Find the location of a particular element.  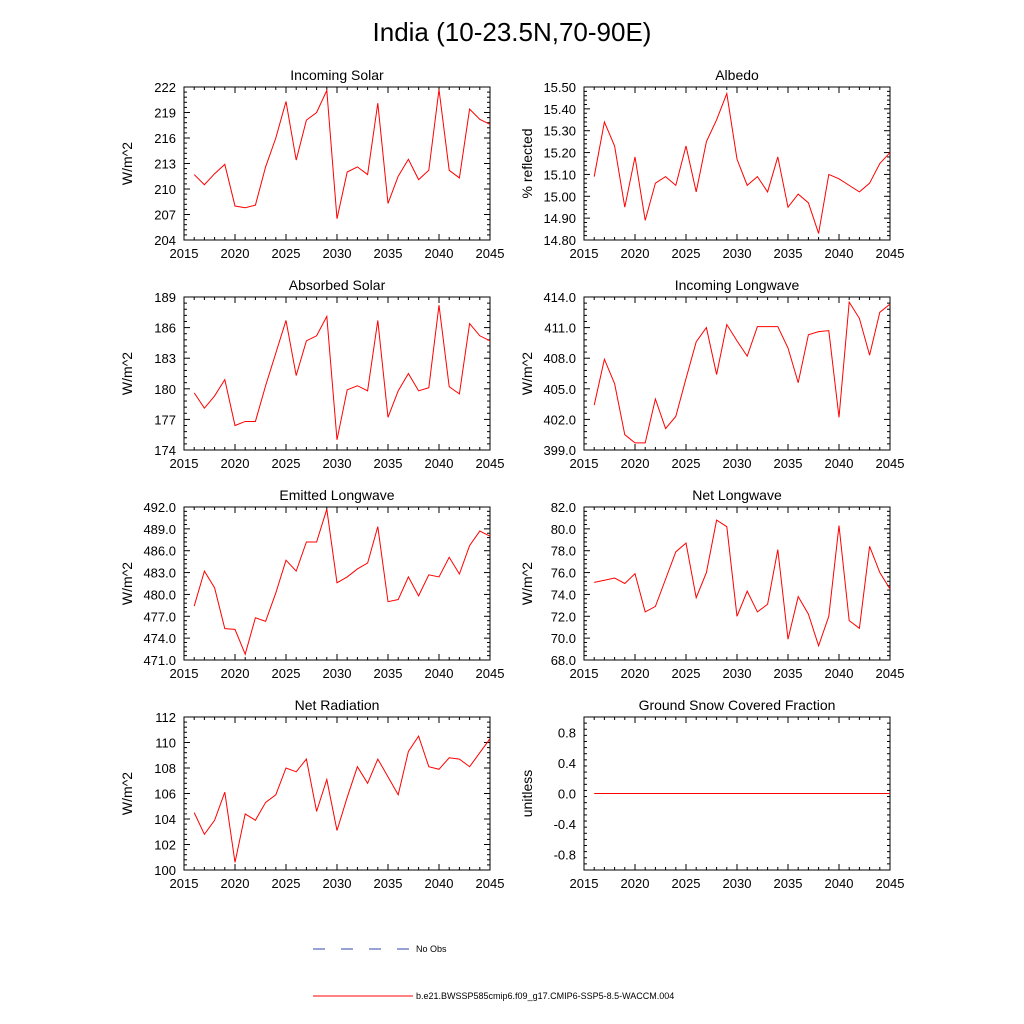

y-tick-label: 15.10 is located at coordinates (559, 174).